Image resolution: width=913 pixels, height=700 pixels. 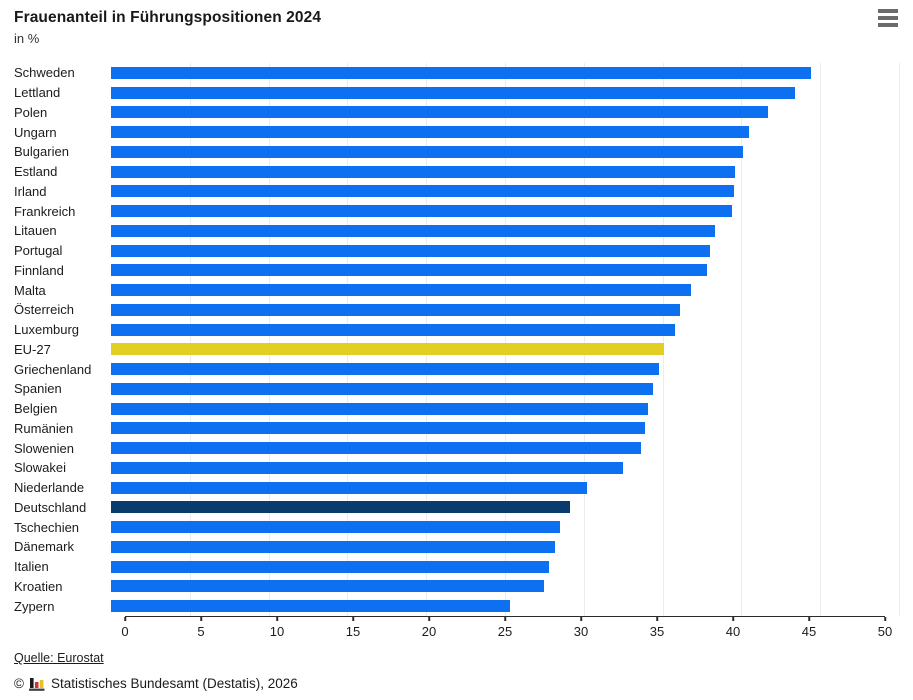 I want to click on bar-row-irland, so click(x=505, y=192).